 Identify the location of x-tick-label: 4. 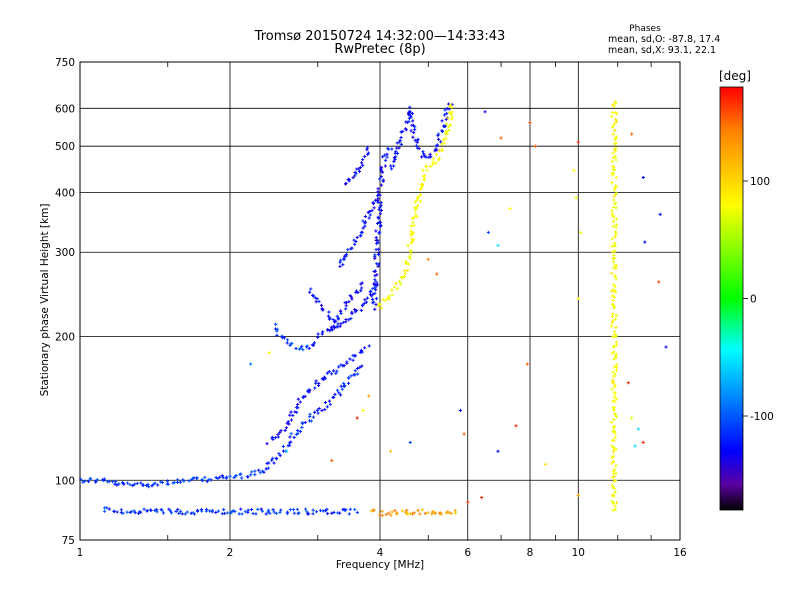
(380, 553).